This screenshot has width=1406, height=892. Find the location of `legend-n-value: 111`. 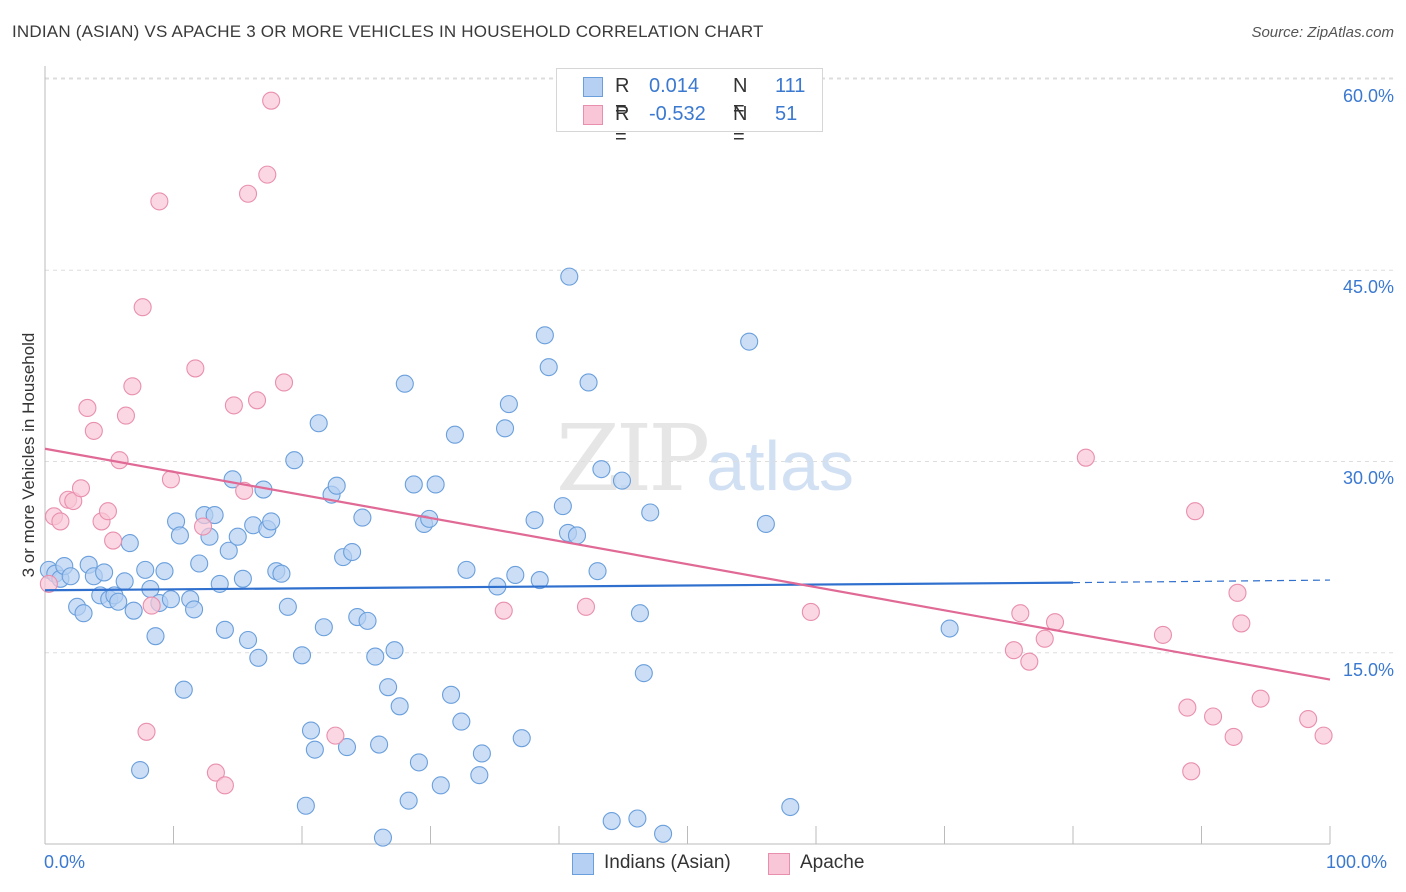

legend-n-value: 111 is located at coordinates (790, 86).